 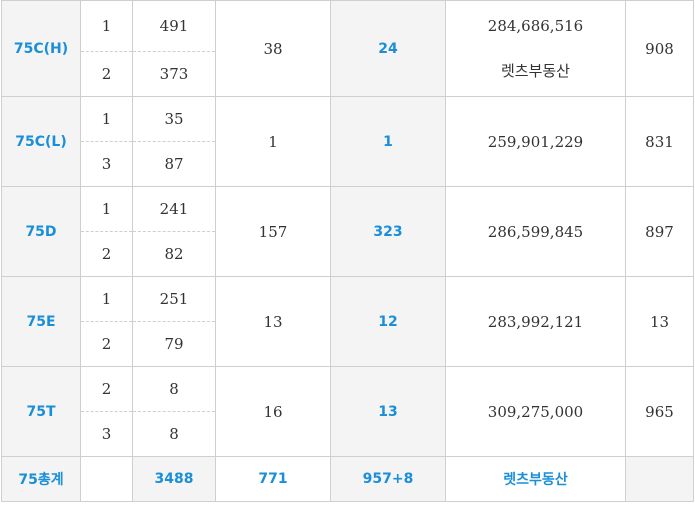 I want to click on count-cell: 79, so click(x=174, y=344).